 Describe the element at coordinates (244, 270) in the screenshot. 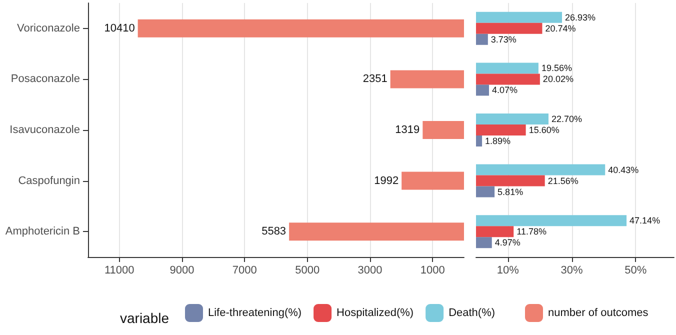

I see `x-tick-label: 7000` at that location.